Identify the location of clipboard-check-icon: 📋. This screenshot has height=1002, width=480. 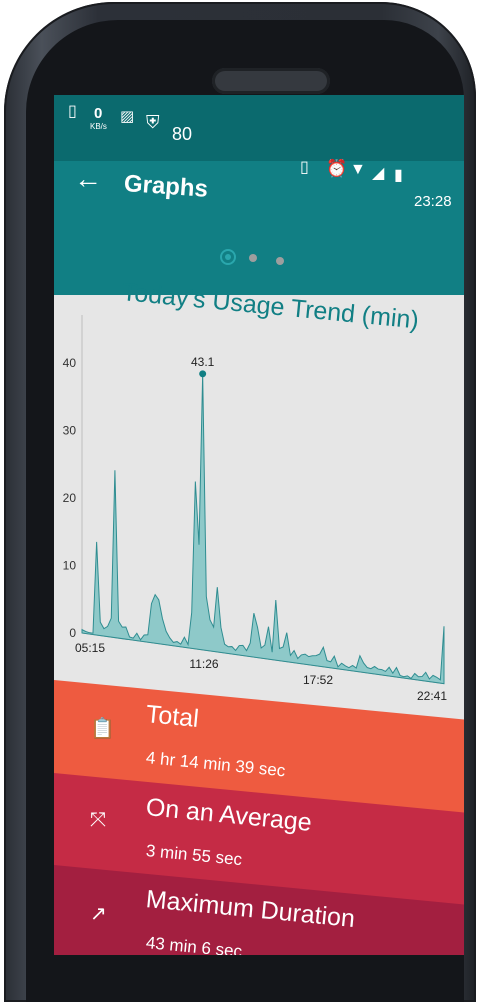
(102, 729).